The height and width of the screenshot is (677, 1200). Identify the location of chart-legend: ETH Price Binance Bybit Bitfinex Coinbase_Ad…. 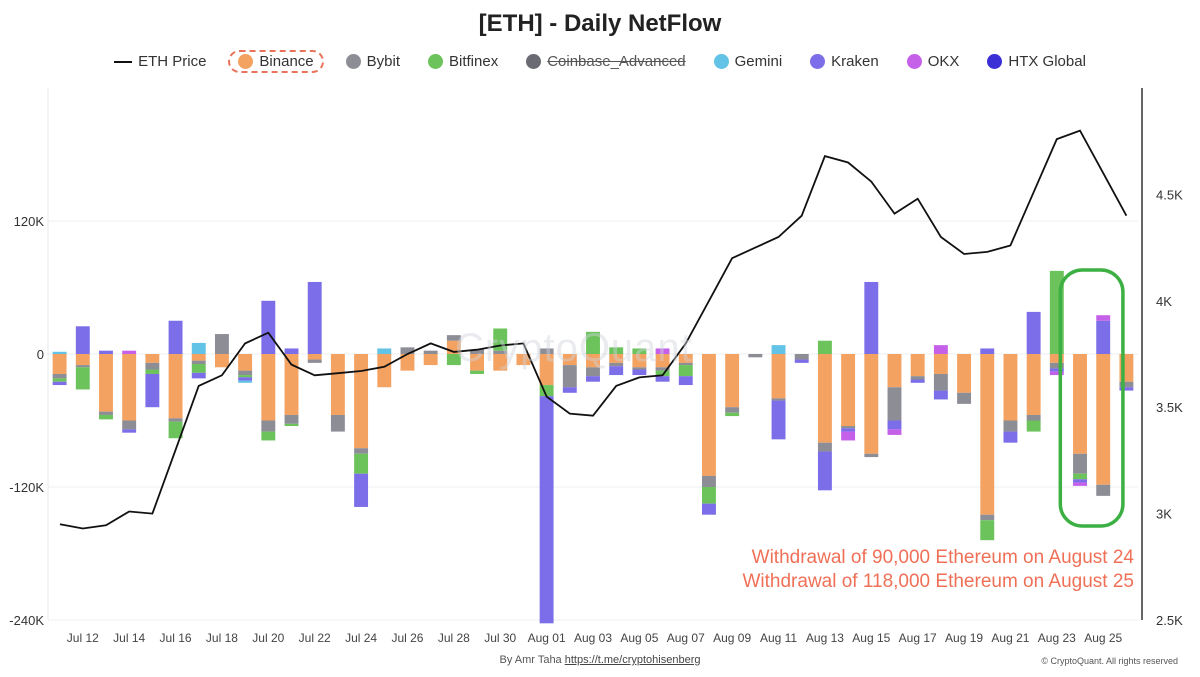
(600, 61).